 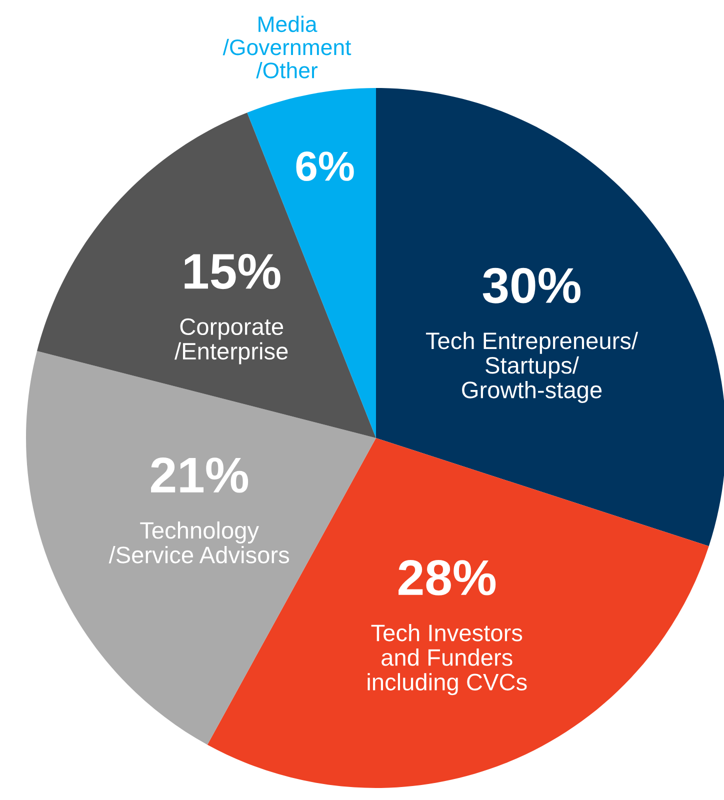 What do you see at coordinates (199, 475) in the screenshot?
I see `data-label: 21%` at bounding box center [199, 475].